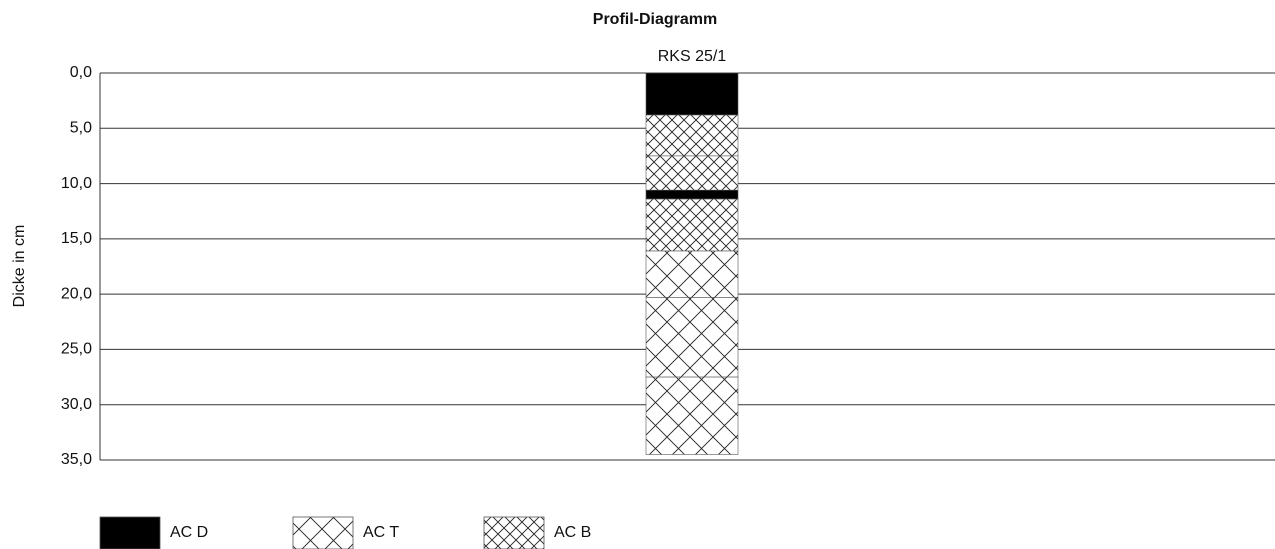  What do you see at coordinates (572, 532) in the screenshot?
I see `legend-label: AC B` at bounding box center [572, 532].